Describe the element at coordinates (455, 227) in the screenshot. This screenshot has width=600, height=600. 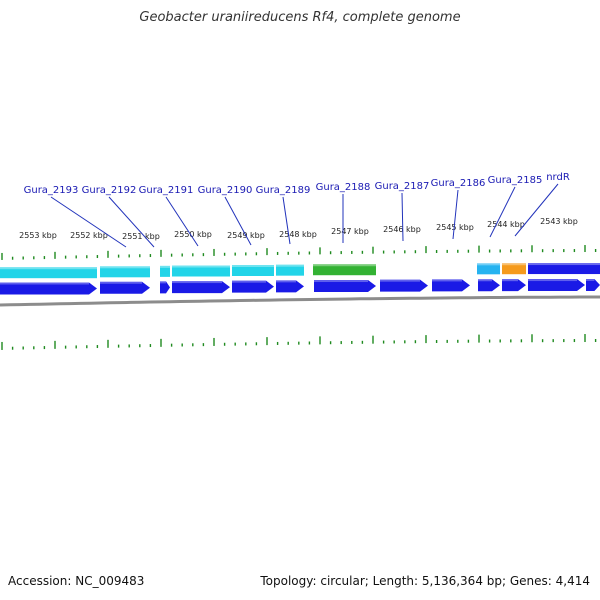
I see `scale-label: 2545 kbp` at that location.